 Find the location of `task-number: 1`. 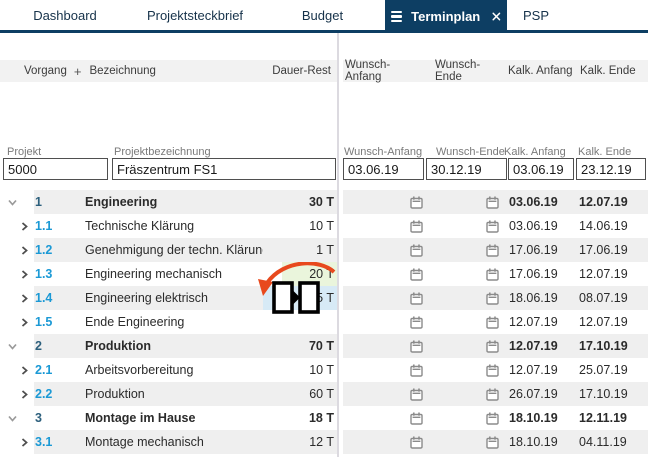

task-number: 1 is located at coordinates (38, 202).